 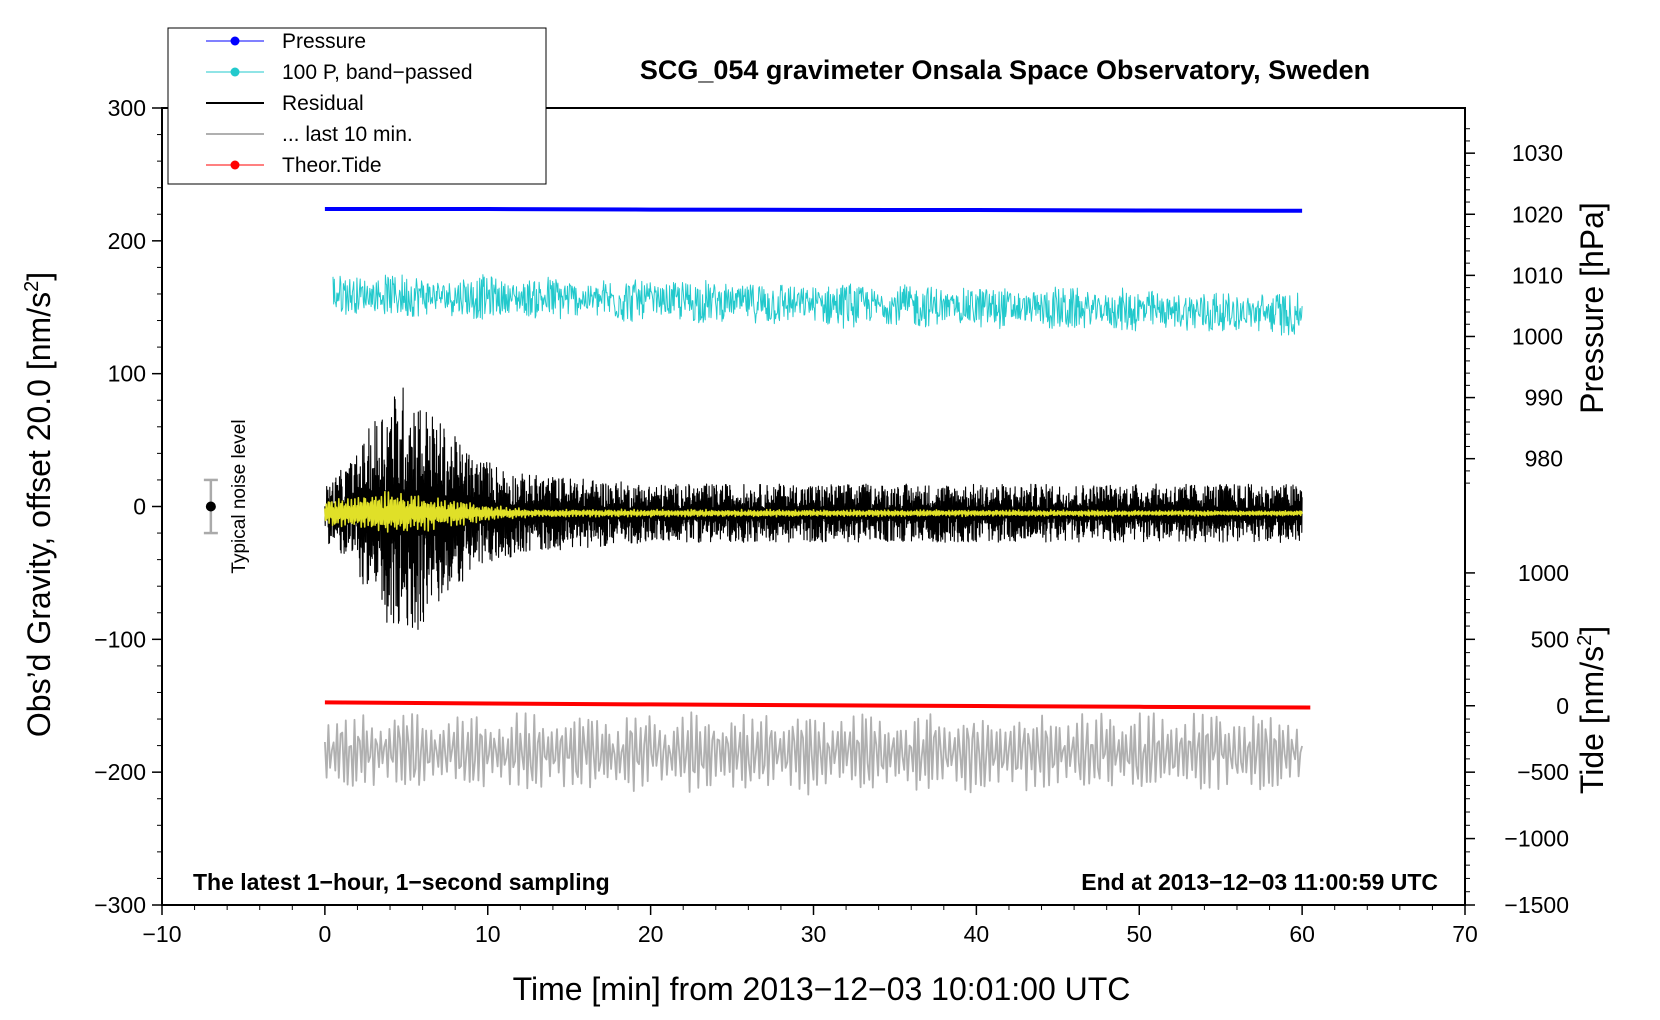 I want to click on x-tick-label: 40, so click(x=977, y=934).